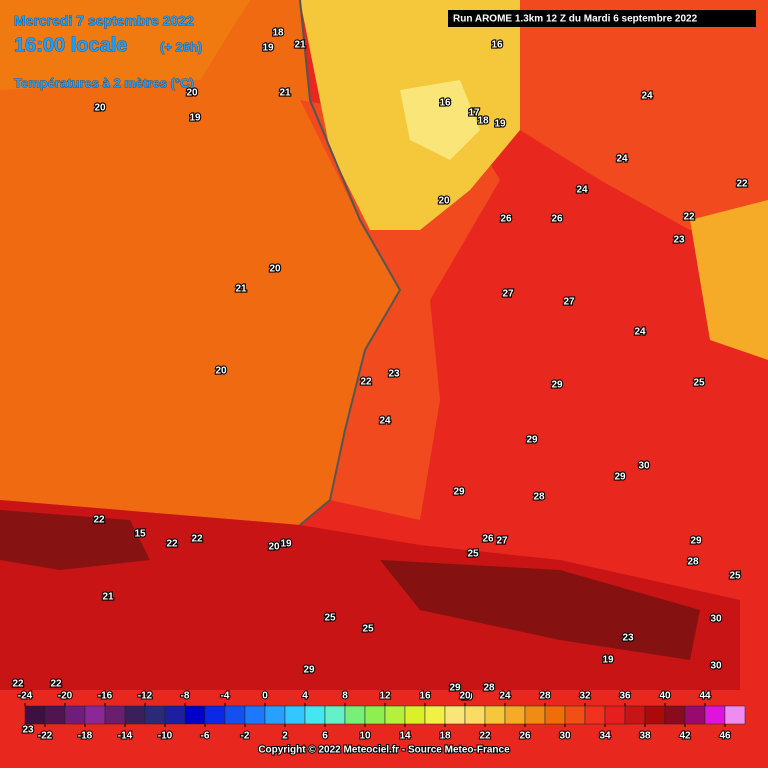 This screenshot has width=768, height=773. What do you see at coordinates (385, 696) in the screenshot?
I see `colorbar-label: 12` at bounding box center [385, 696].